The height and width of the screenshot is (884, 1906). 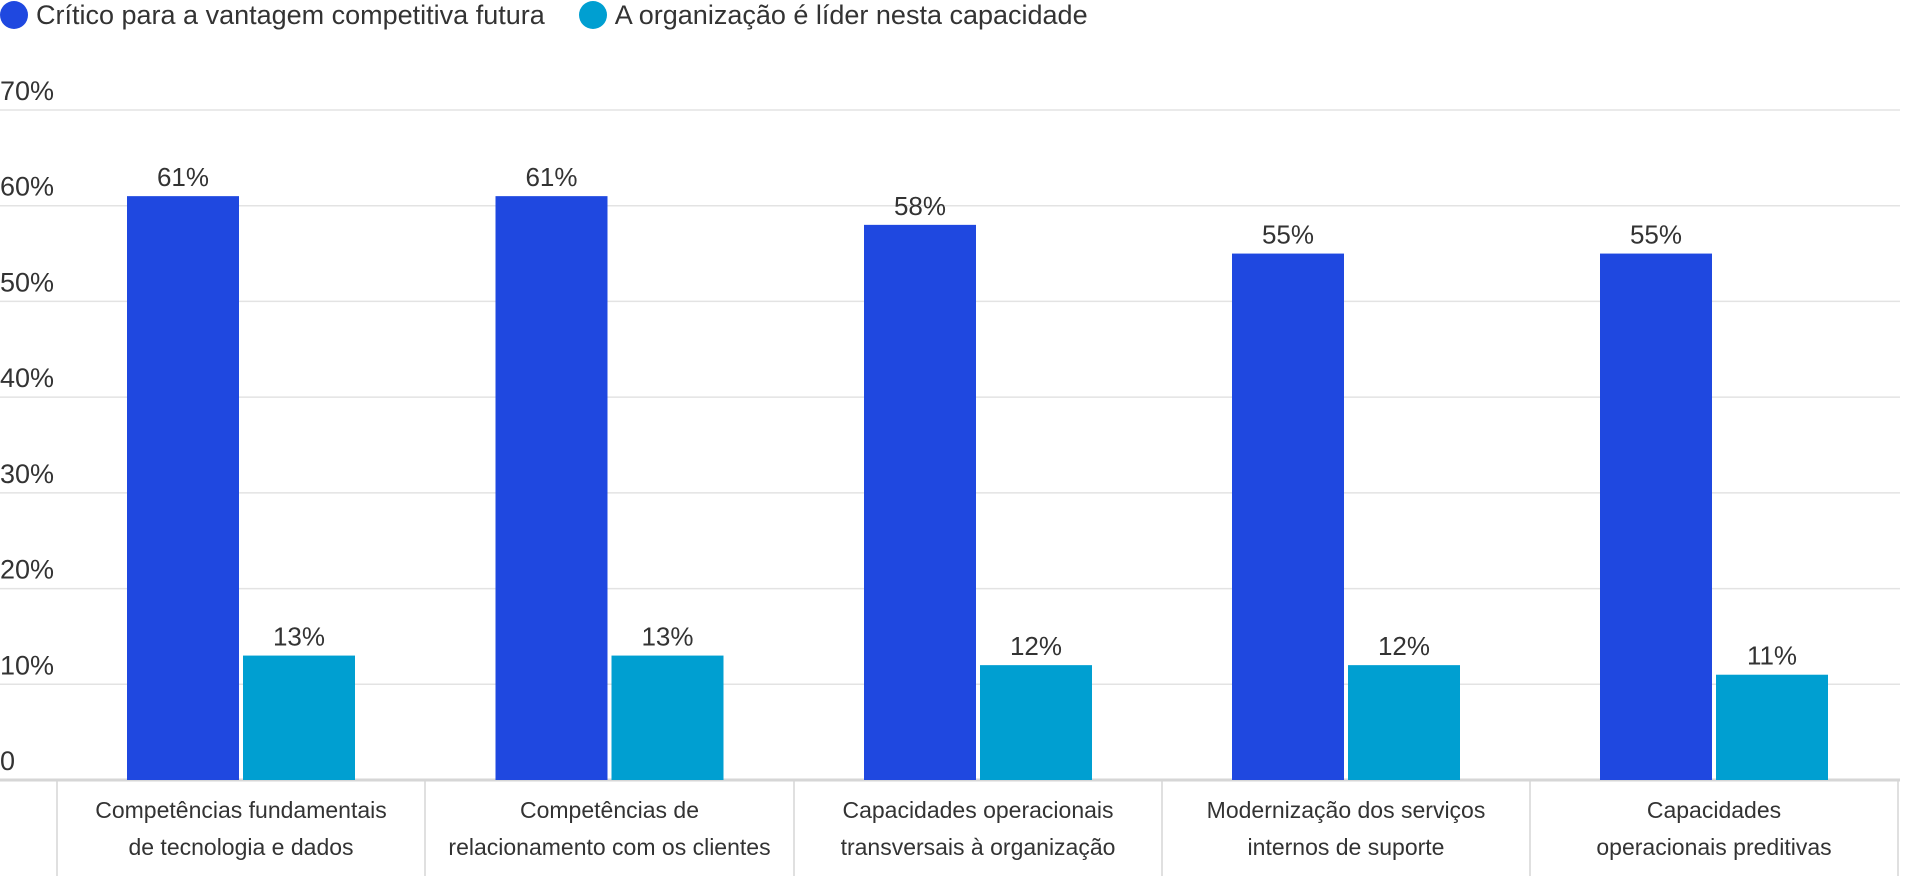 What do you see at coordinates (240, 847) in the screenshot?
I see `x-tick-label-cat-1-line-2: de tecnologia e dados` at bounding box center [240, 847].